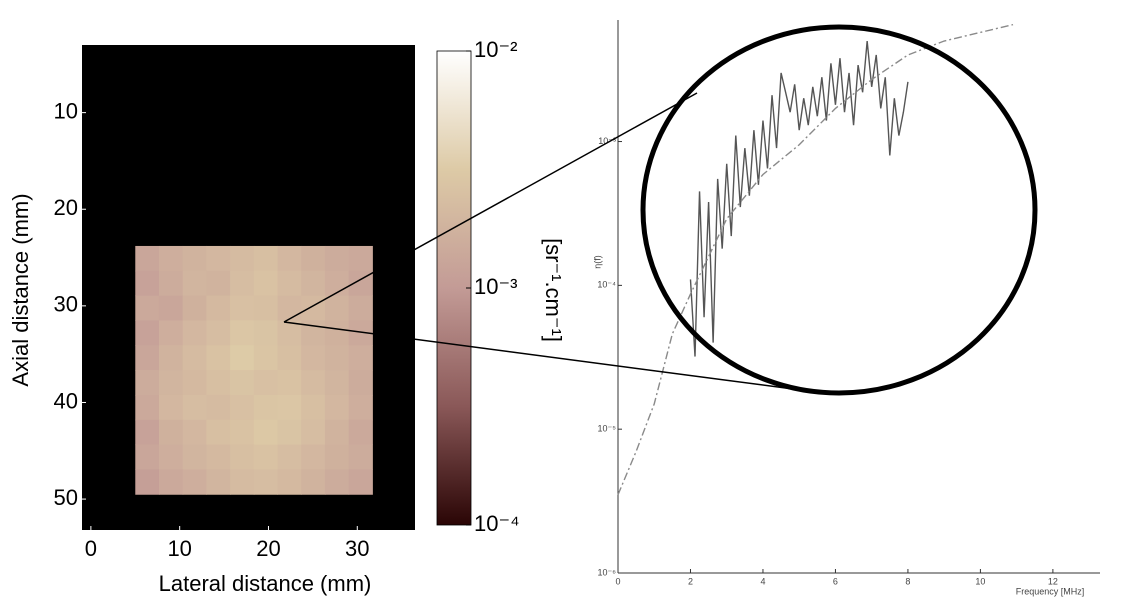  What do you see at coordinates (66, 304) in the screenshot?
I see `y-tick-label: 30` at bounding box center [66, 304].